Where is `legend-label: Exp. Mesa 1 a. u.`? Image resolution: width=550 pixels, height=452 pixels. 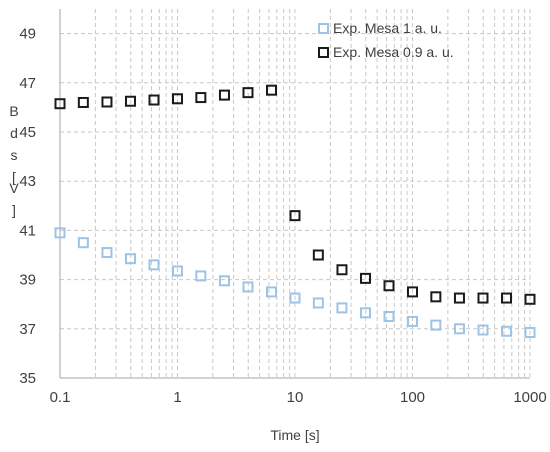 legend-label: Exp. Mesa 1 a. u. is located at coordinates (387, 28).